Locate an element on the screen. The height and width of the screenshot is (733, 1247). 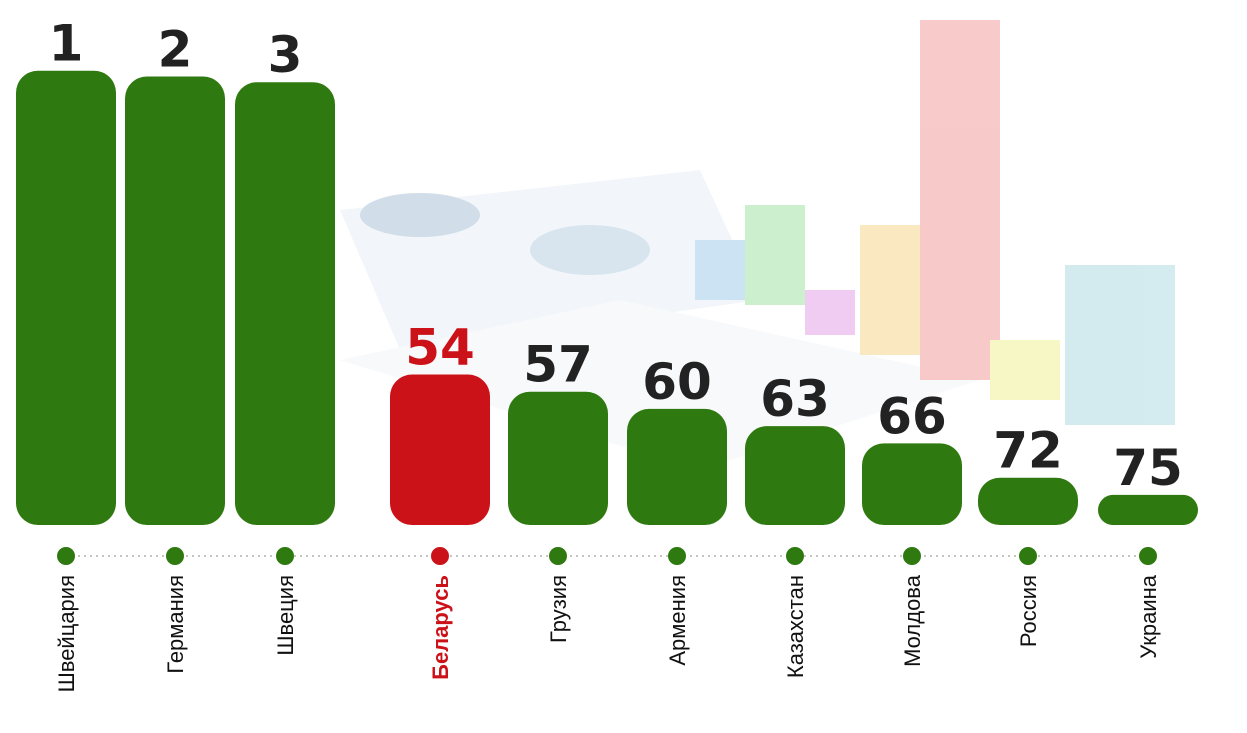
value-label: 54 is located at coordinates (440, 348).